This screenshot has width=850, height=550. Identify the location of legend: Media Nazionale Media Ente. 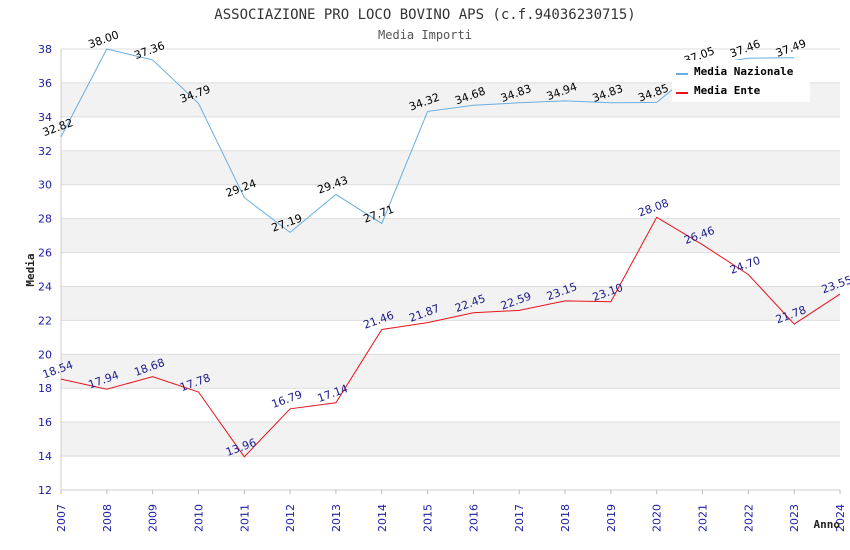
(741, 81).